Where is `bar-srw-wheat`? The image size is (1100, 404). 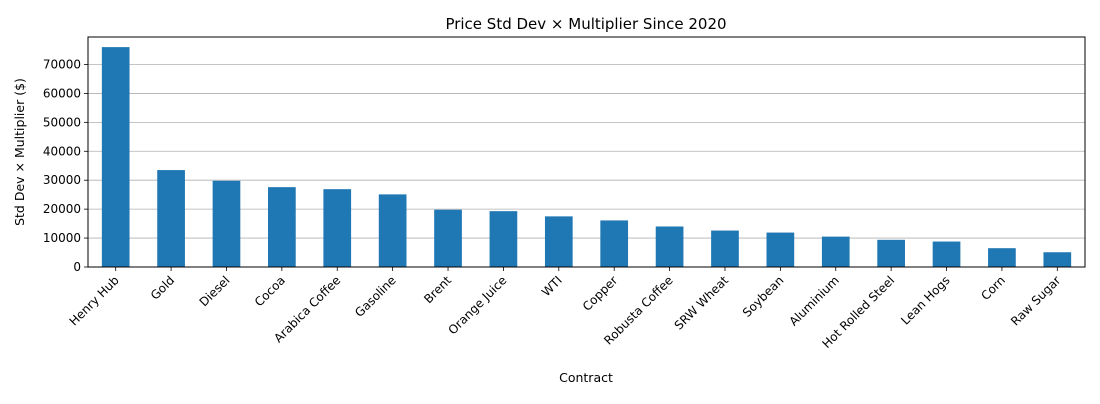 bar-srw-wheat is located at coordinates (725, 248).